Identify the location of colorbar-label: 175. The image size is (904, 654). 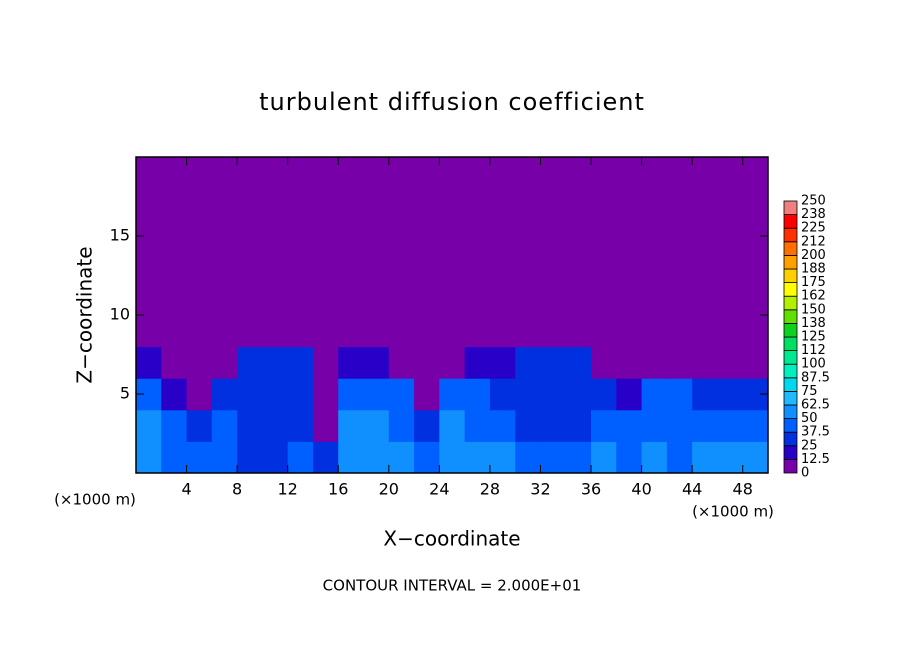
(813, 282).